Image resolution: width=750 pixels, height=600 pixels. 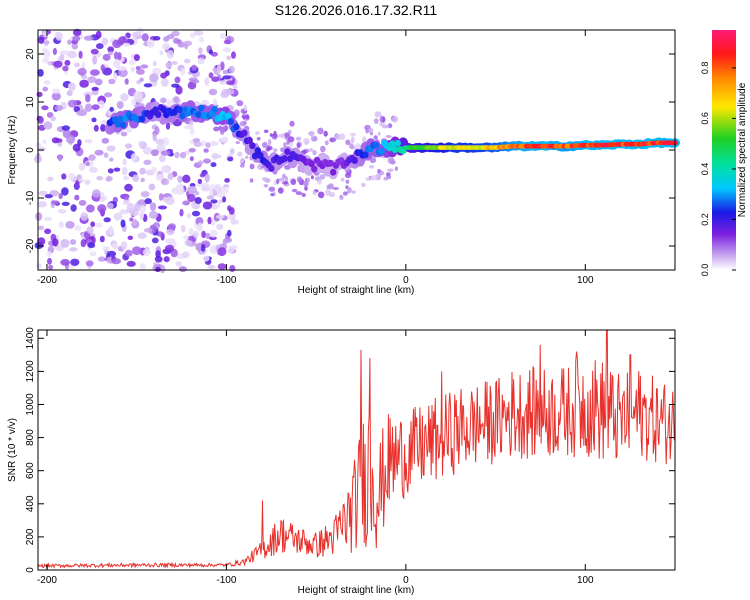 I want to click on y-tick-label: 200, so click(x=30, y=536).